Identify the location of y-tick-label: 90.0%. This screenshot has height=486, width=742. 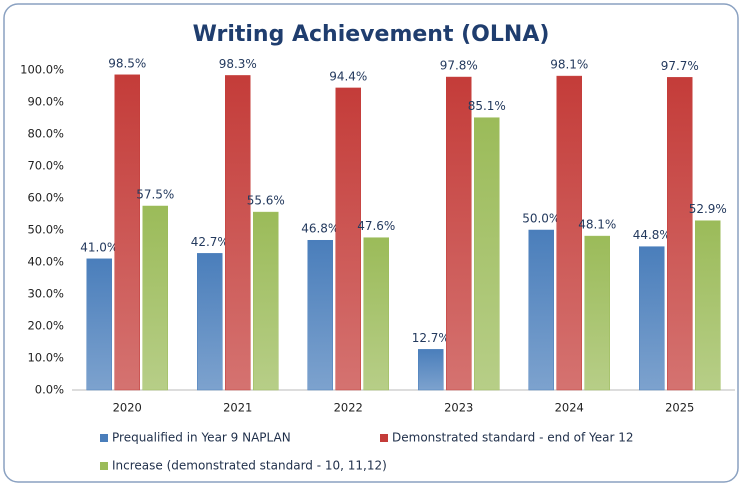
(45, 102).